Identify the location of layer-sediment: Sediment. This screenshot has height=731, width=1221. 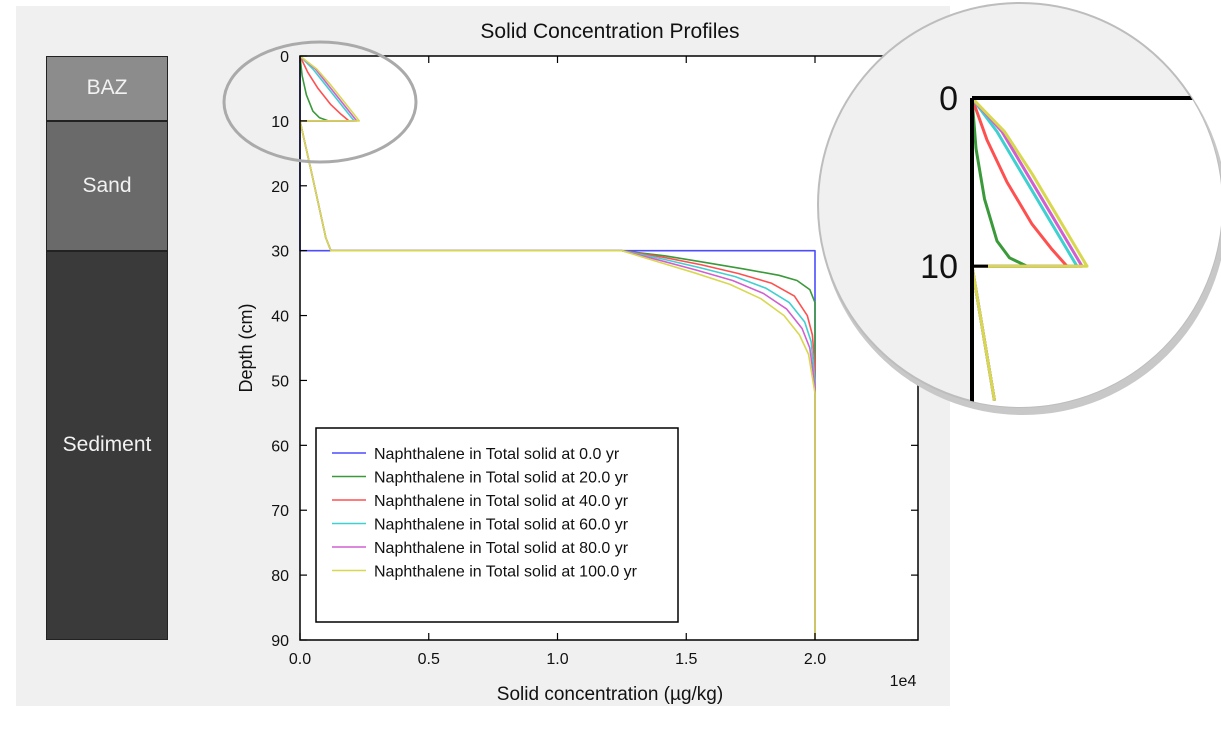
(107, 445).